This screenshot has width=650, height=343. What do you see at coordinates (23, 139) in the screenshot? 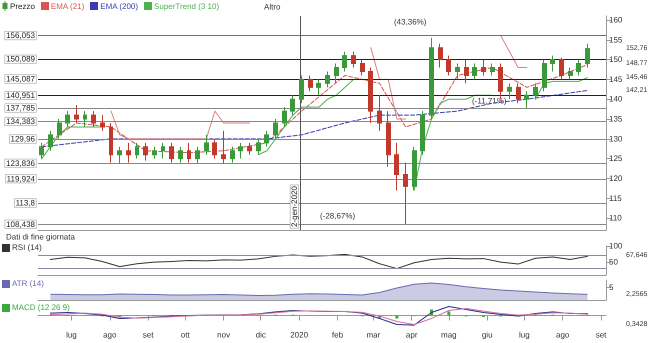
I see `ref-line-label: 129,96` at bounding box center [23, 139].